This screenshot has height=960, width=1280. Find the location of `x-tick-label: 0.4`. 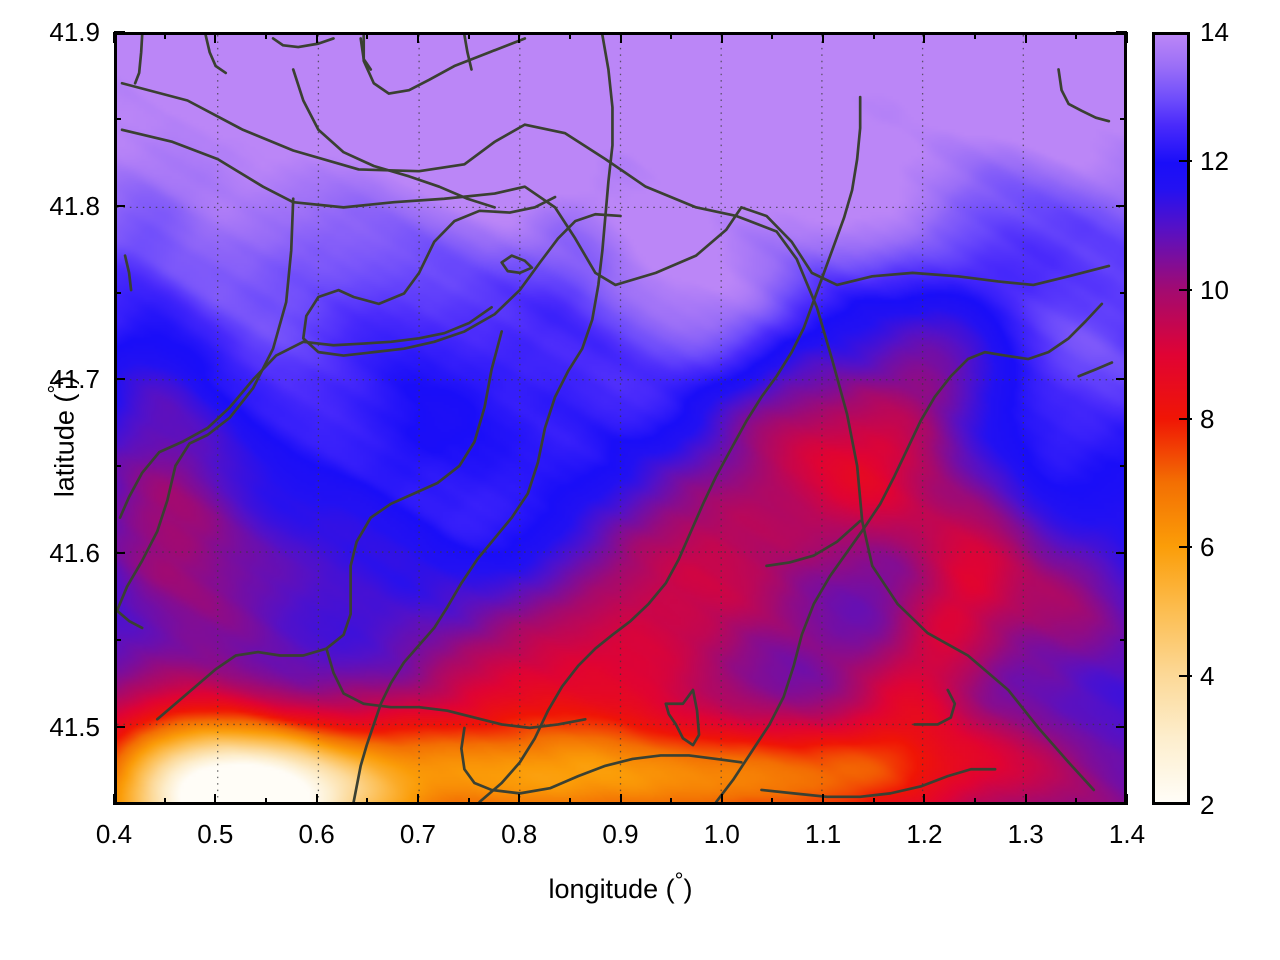

x-tick-label: 0.4 is located at coordinates (114, 834).